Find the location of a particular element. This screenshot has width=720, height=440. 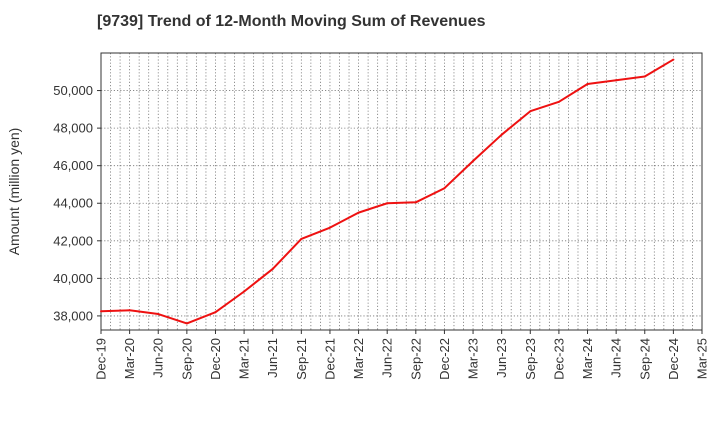

x-tick-label: Sep-22 is located at coordinates (415, 359).